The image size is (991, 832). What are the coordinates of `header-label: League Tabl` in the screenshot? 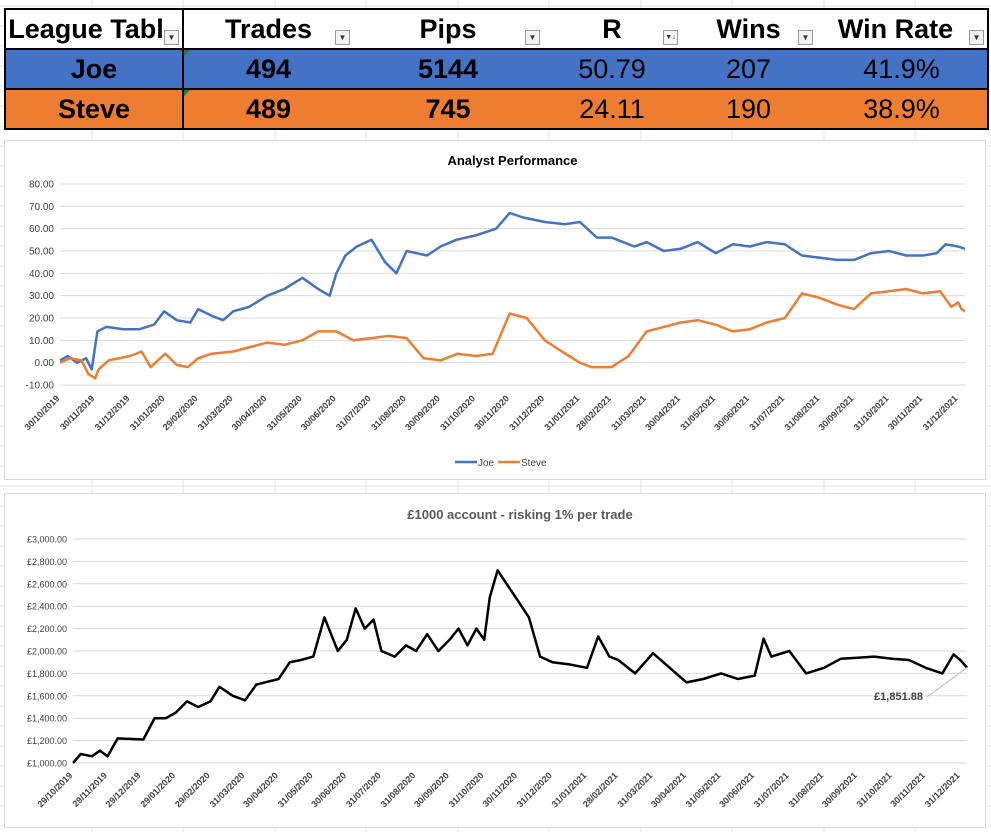 It's located at (86, 28).